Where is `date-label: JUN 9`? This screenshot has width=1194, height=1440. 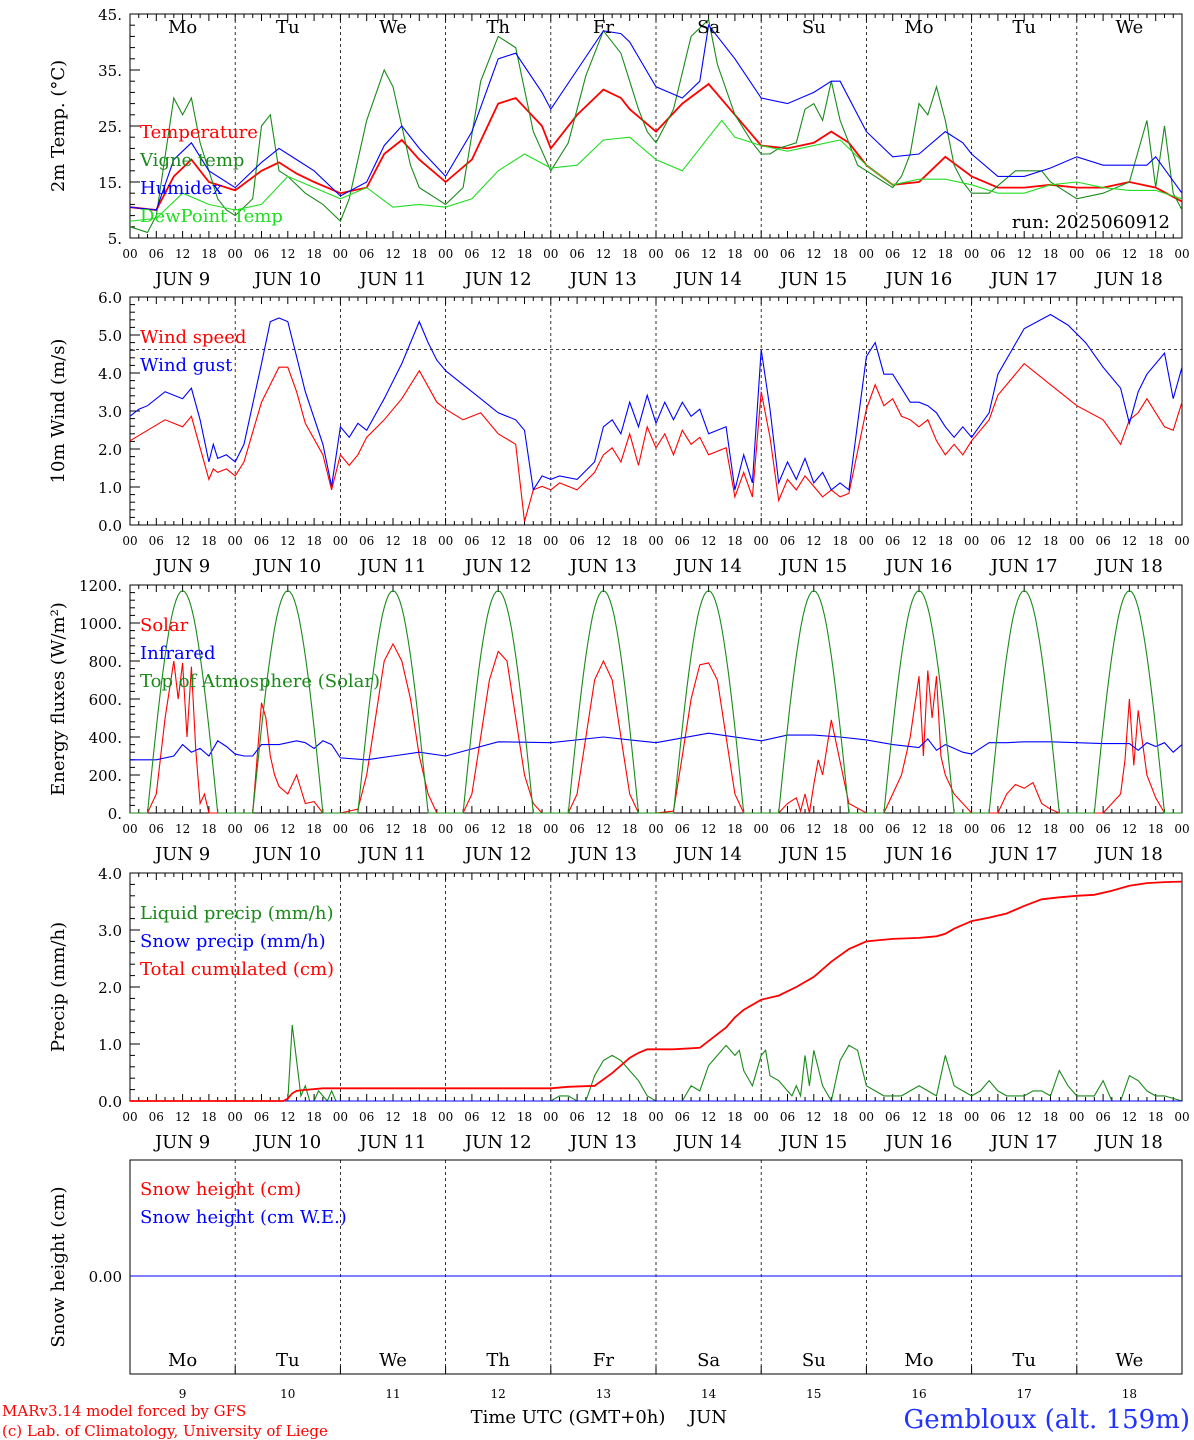 date-label: JUN 9 is located at coordinates (181, 1142).